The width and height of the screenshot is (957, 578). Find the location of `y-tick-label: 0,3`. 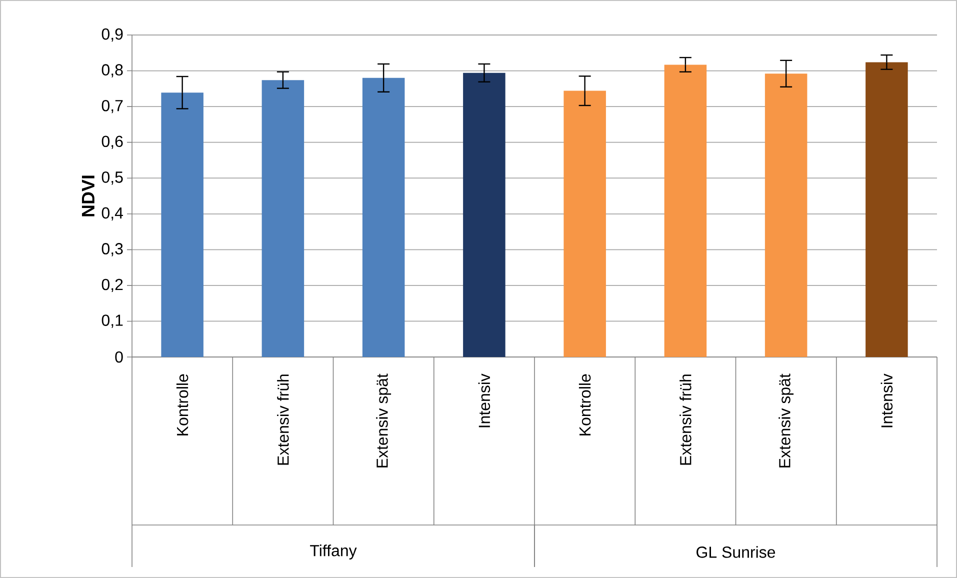

y-tick-label: 0,3 is located at coordinates (112, 249).